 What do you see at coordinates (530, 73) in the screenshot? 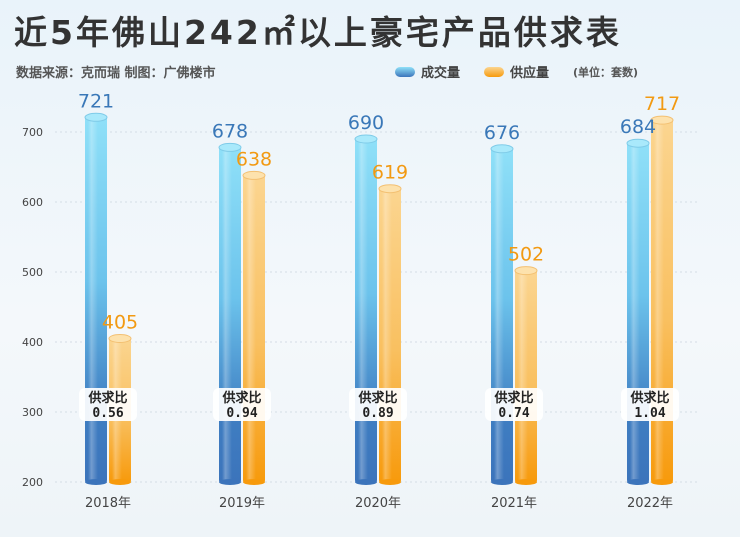
I see `legend-supply-label: 供应量` at bounding box center [530, 73].